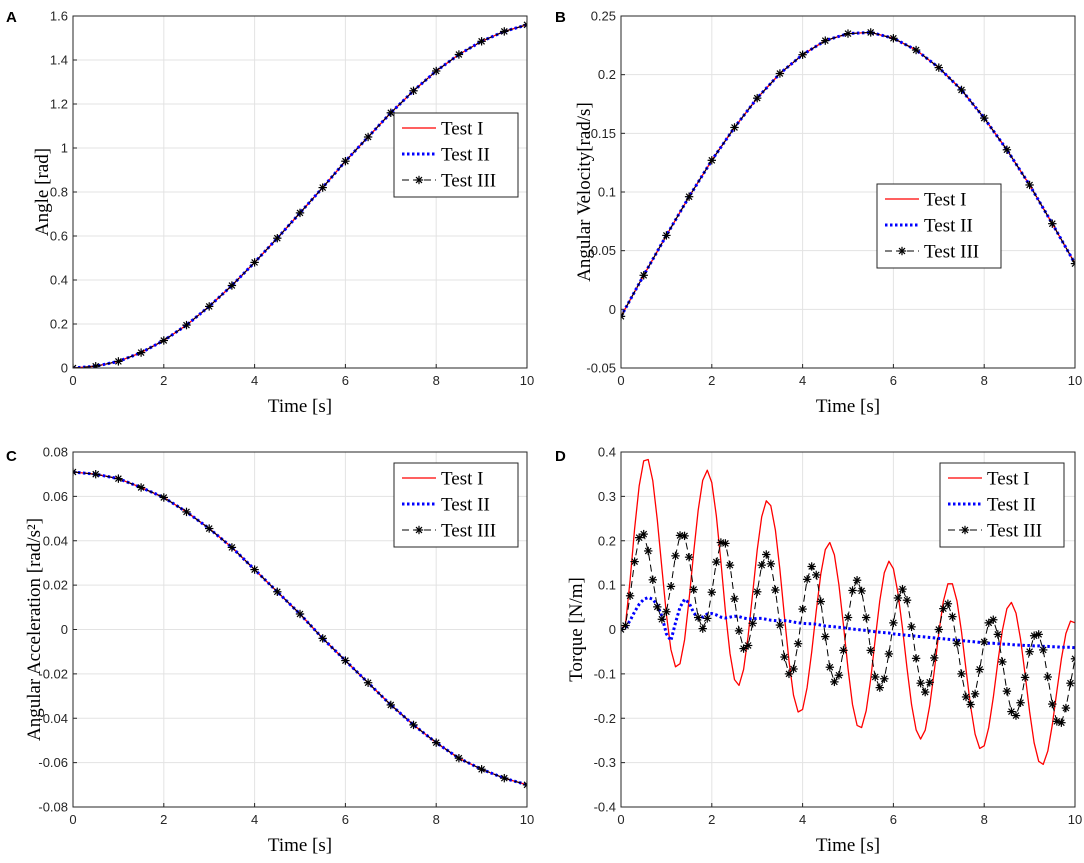  What do you see at coordinates (1073, 657) in the screenshot?
I see `star-stroke-d1` at bounding box center [1073, 657].